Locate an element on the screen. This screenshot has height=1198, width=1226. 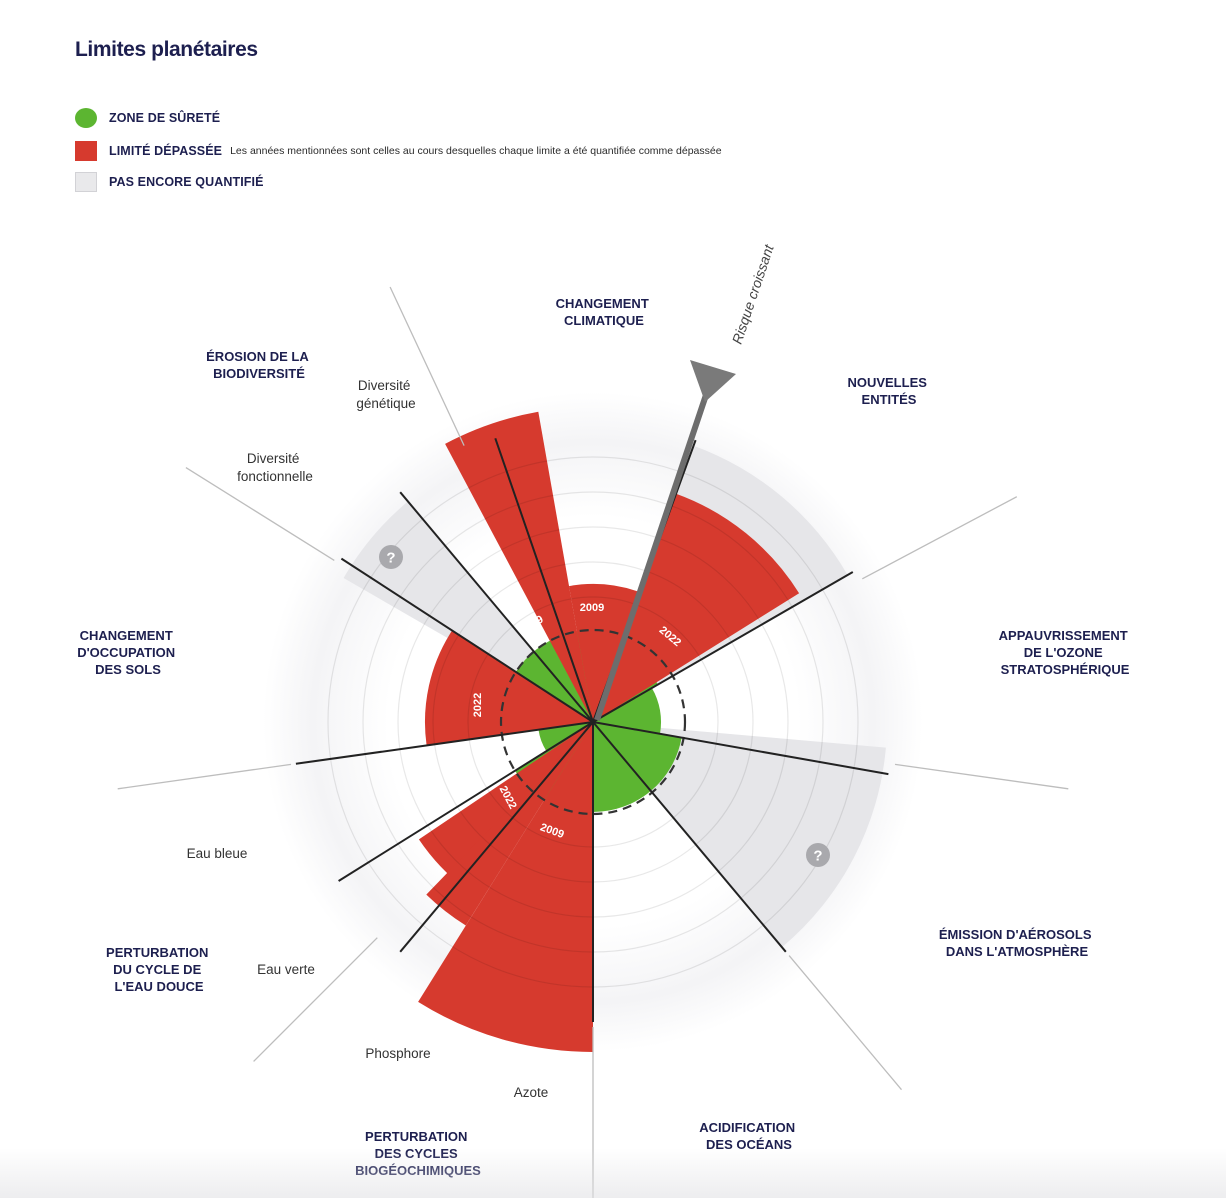
legend-item-safe: ZONE DE SÛRETÉ is located at coordinates (147, 118).